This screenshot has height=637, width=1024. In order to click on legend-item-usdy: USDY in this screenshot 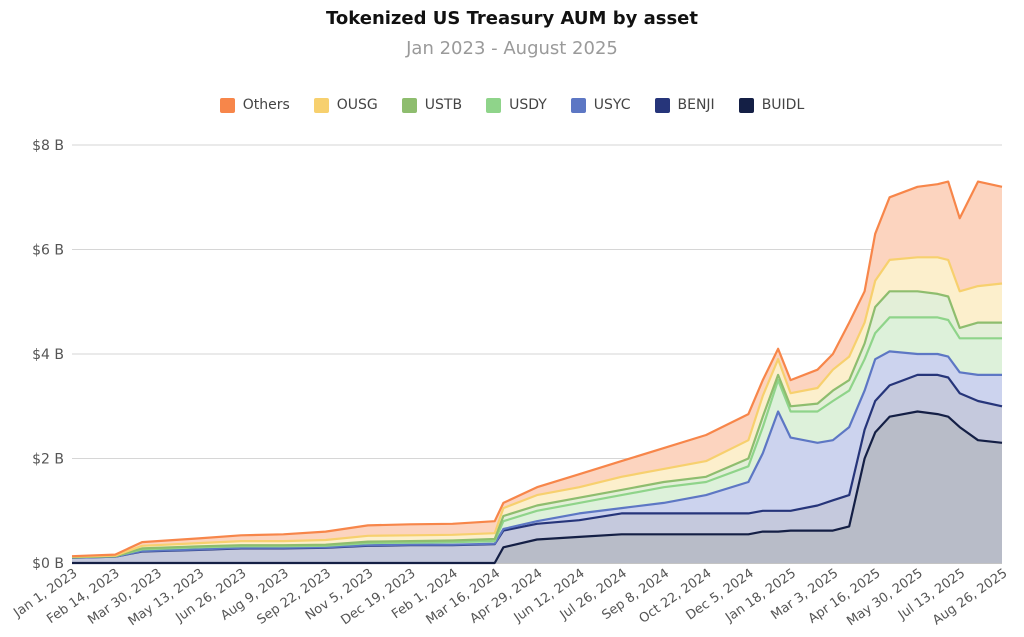, I will do `click(516, 105)`.